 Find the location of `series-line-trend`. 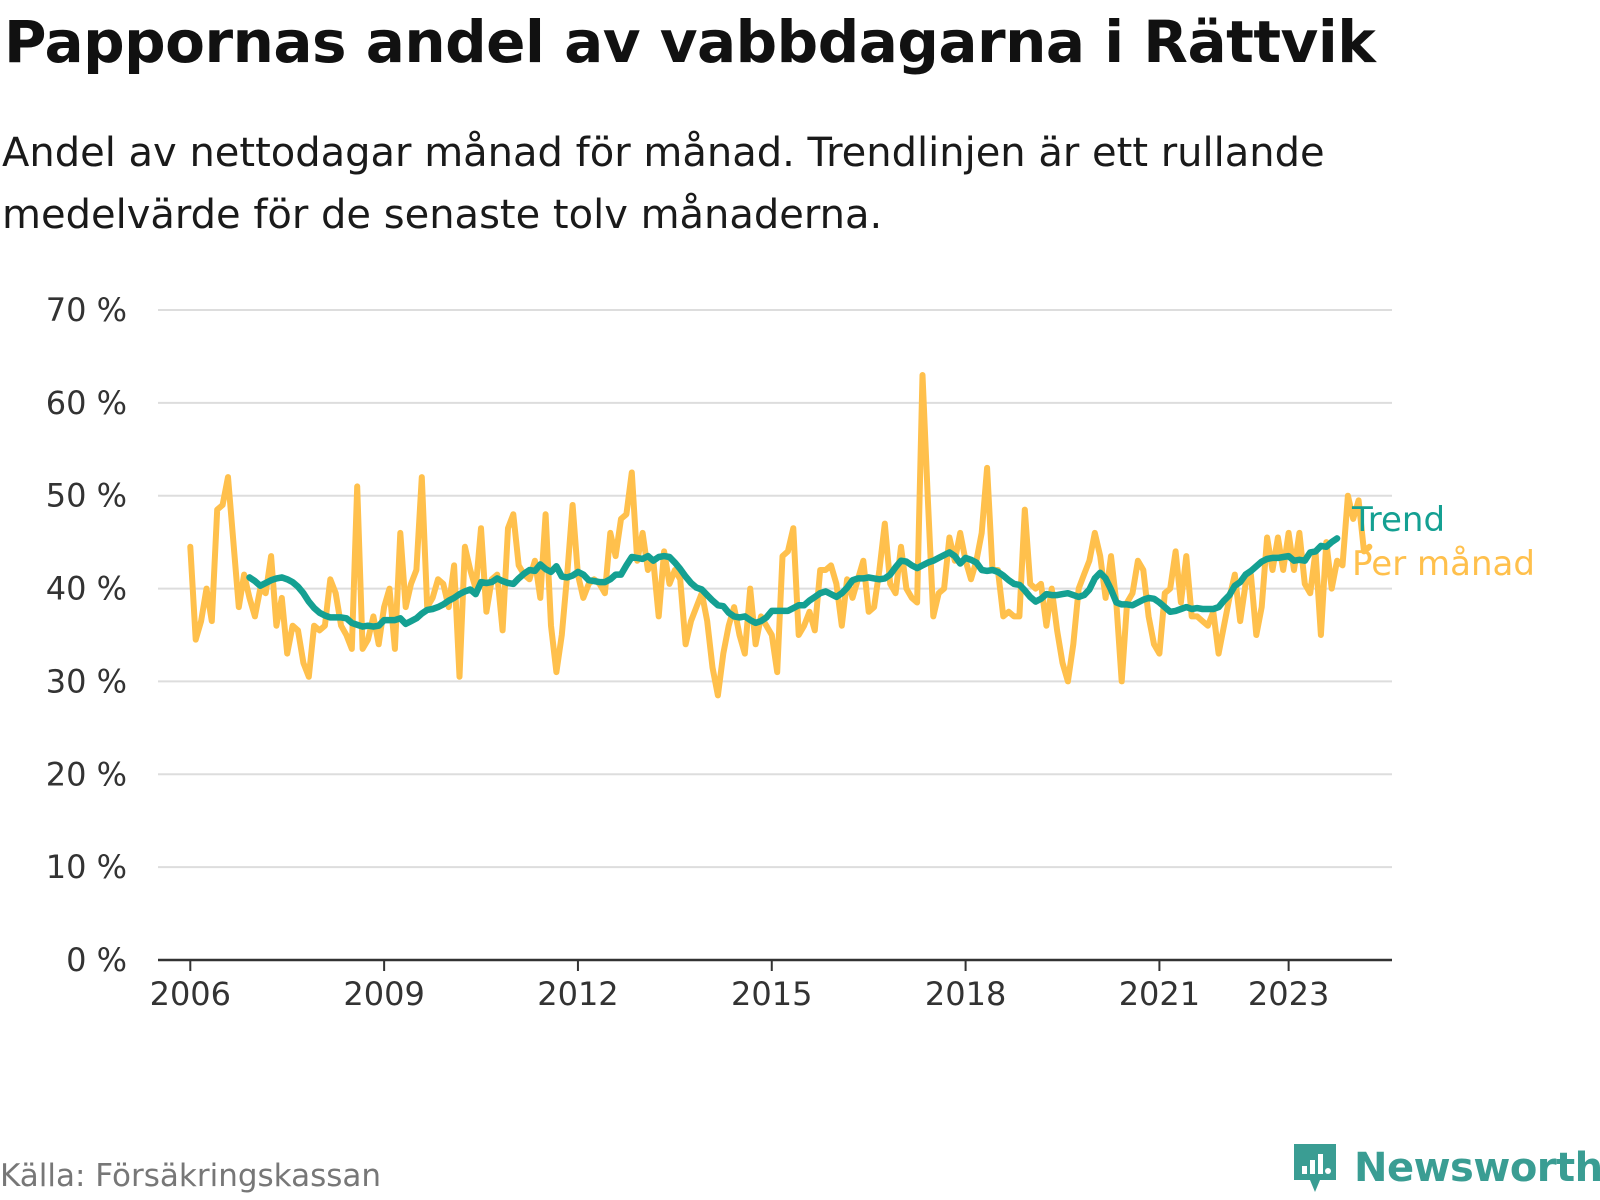

series-line-trend is located at coordinates (793, 582).